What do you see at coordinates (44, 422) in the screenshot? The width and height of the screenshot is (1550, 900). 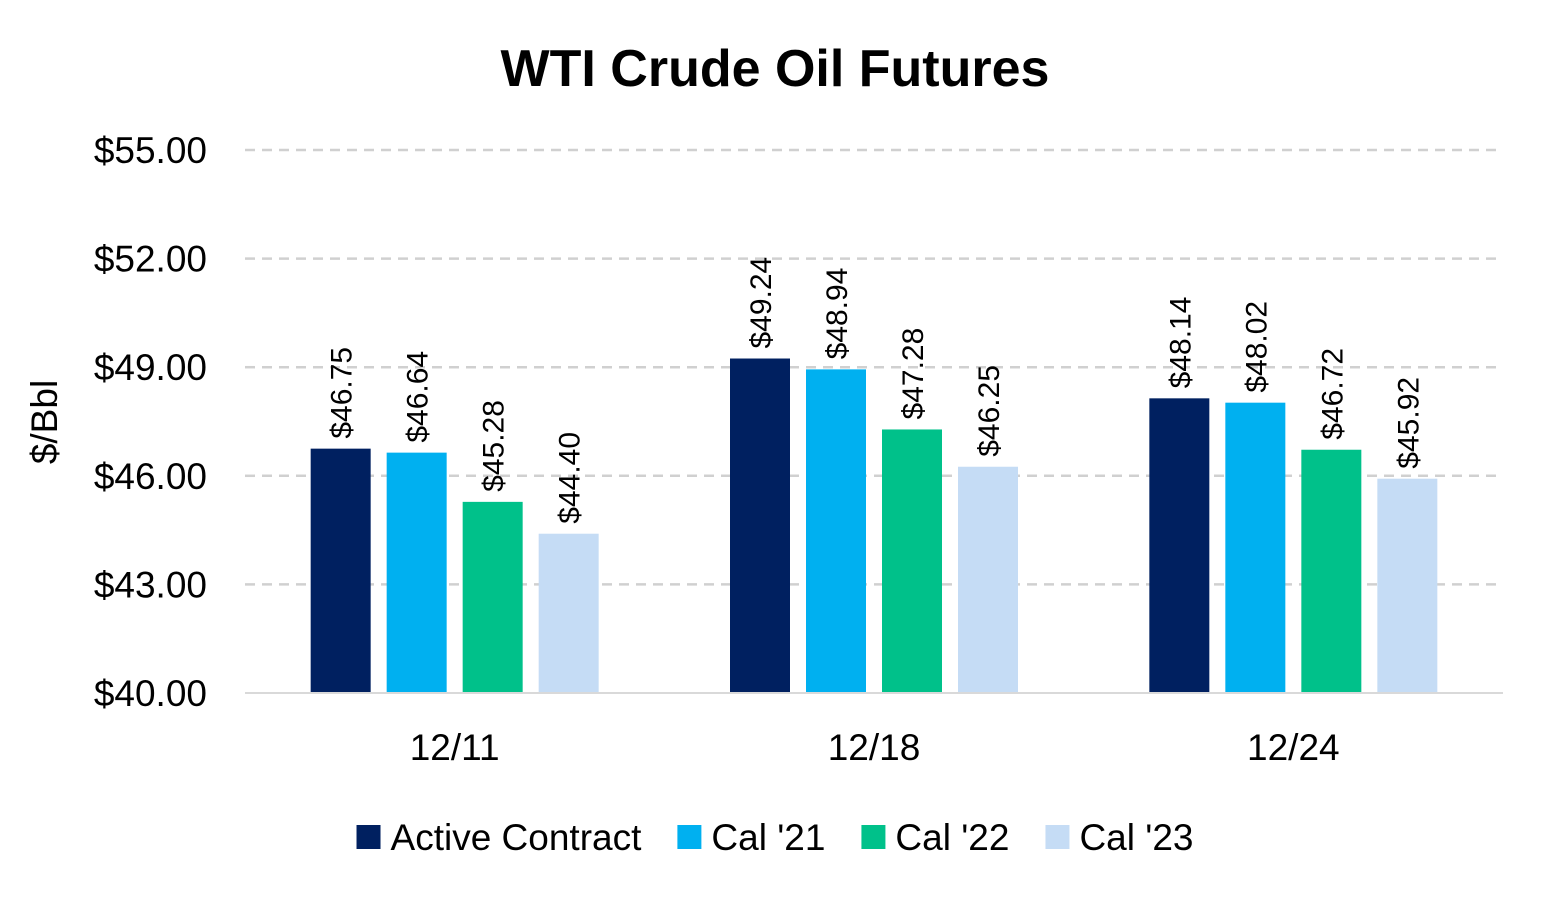 I see `y-axis-title: $/Bbl` at bounding box center [44, 422].